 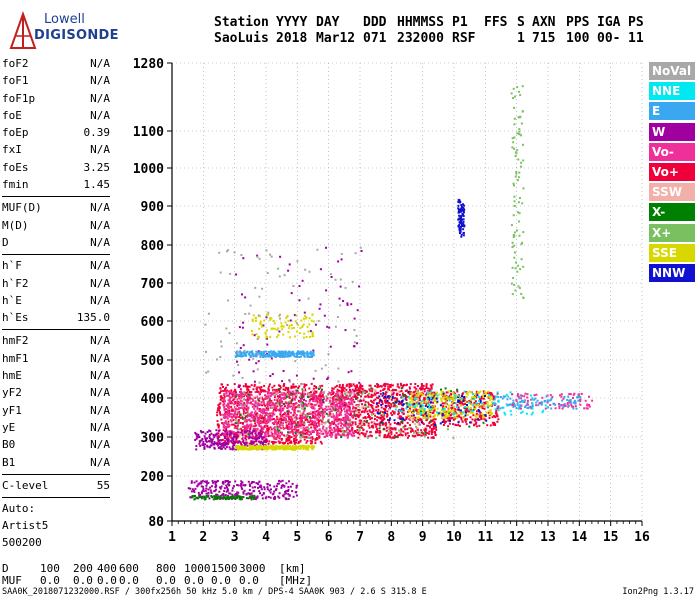 What do you see at coordinates (578, 38) in the screenshot?
I see `header-value-pps: 100` at bounding box center [578, 38].